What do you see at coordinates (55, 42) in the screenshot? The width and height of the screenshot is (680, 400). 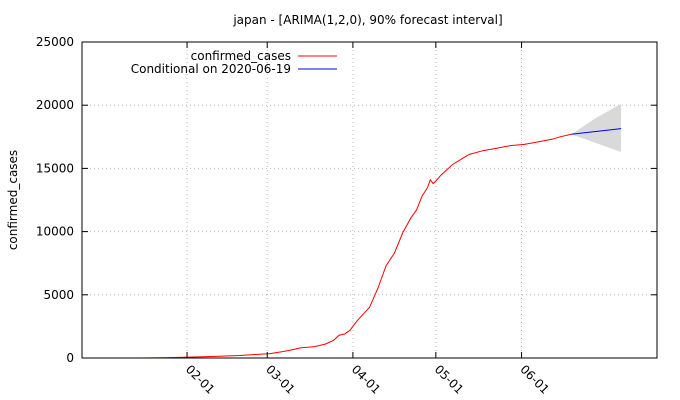 I see `y-tick-label: 25000` at bounding box center [55, 42].